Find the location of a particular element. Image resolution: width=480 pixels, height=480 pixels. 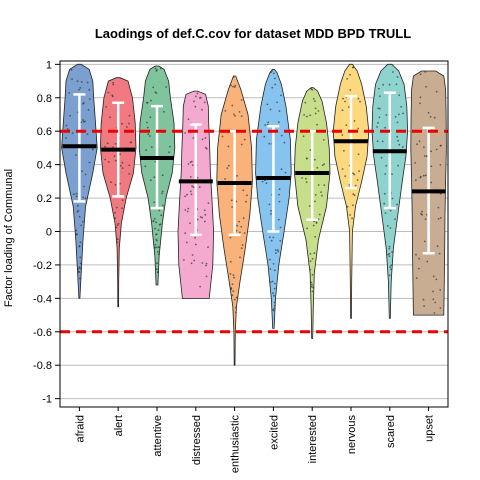

violin-alert is located at coordinates (118, 192).